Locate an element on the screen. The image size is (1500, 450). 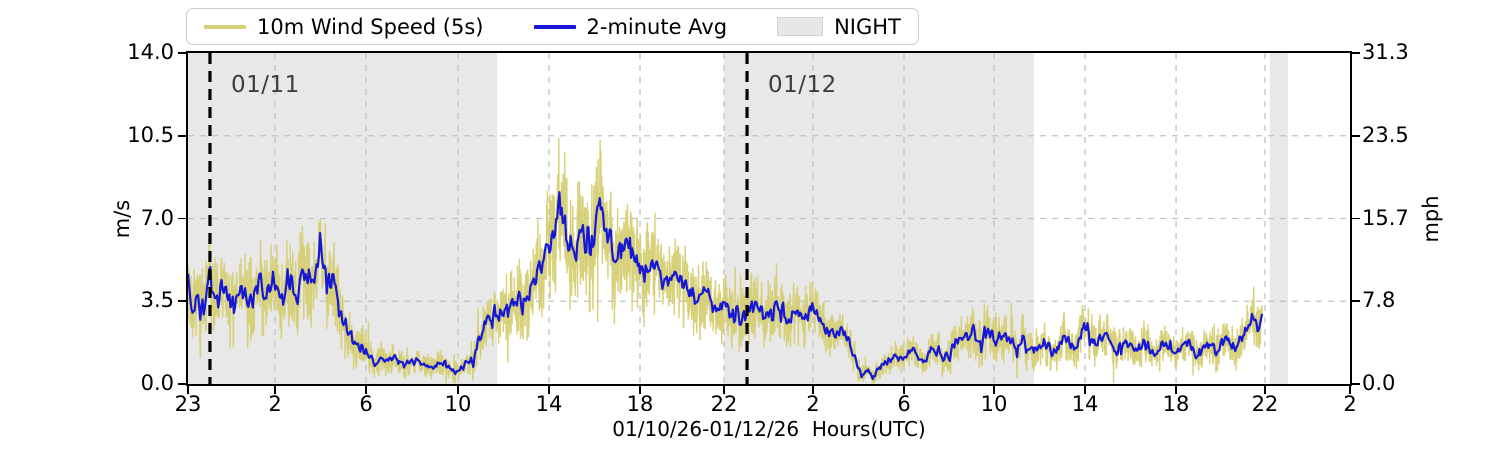
y-tick-label-right: 31.3 is located at coordinates (1385, 52).